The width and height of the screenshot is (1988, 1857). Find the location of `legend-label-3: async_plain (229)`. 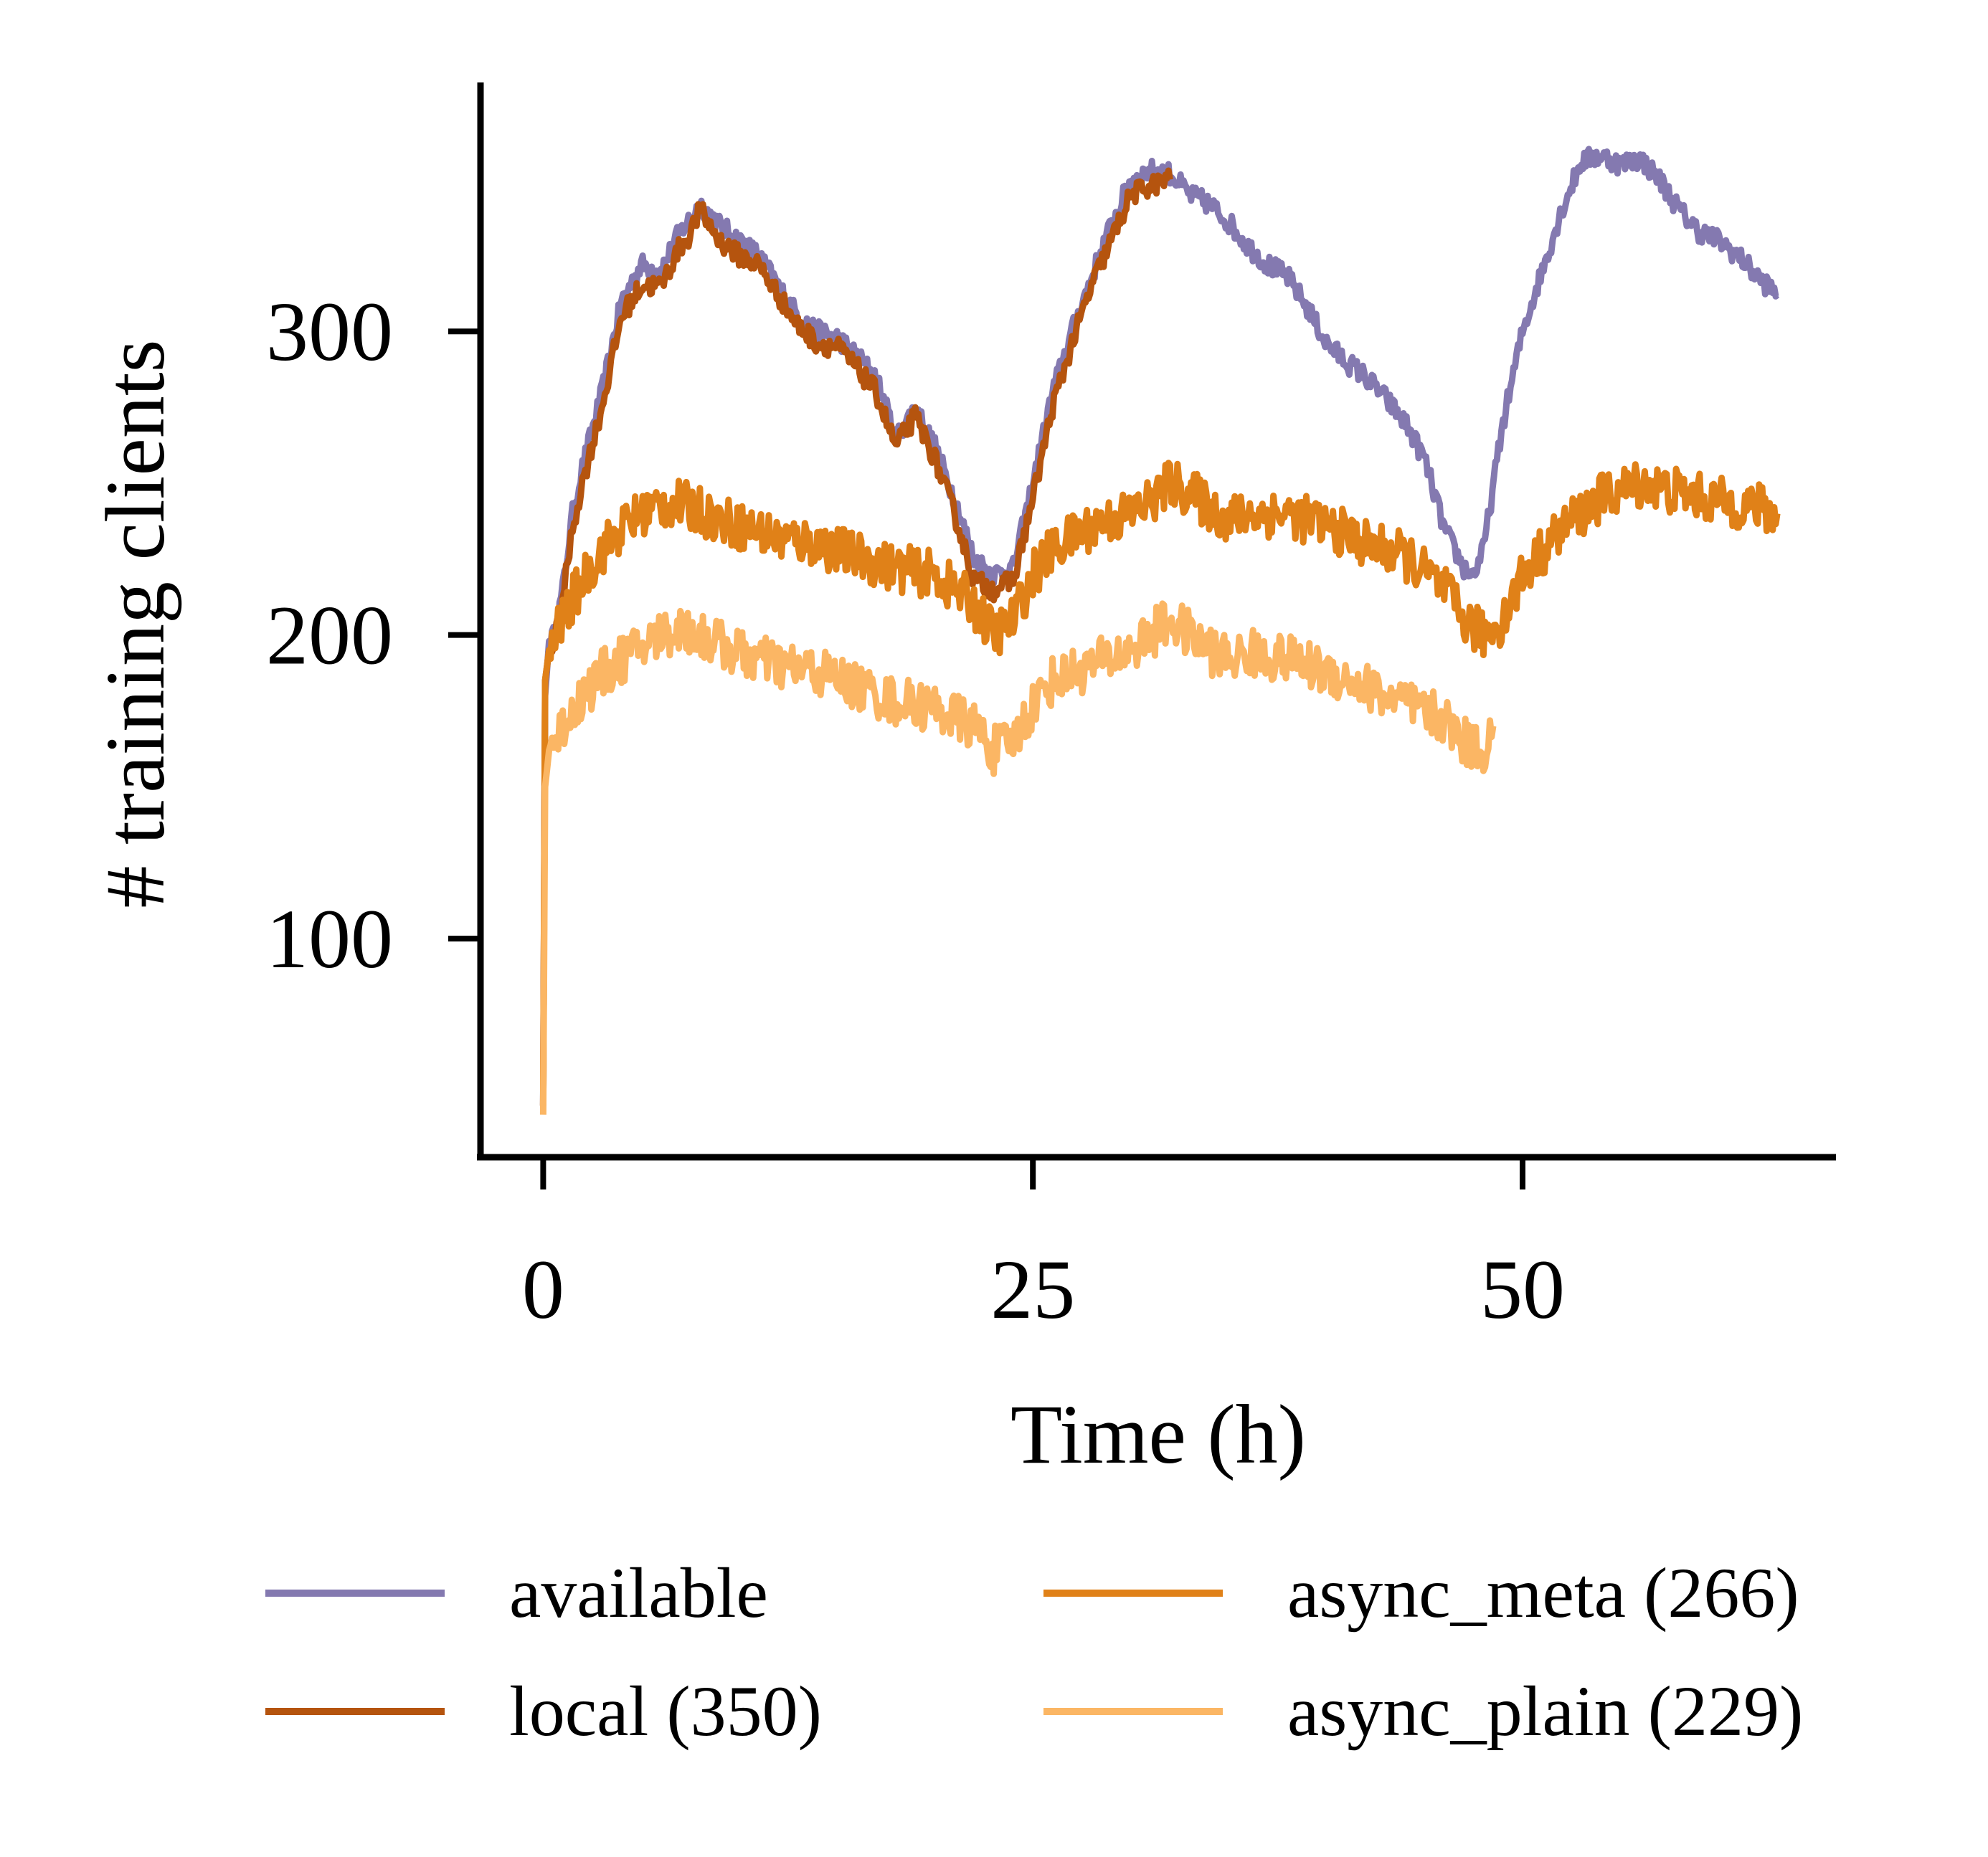

legend-label-3: async_plain (229) is located at coordinates (1545, 1711).